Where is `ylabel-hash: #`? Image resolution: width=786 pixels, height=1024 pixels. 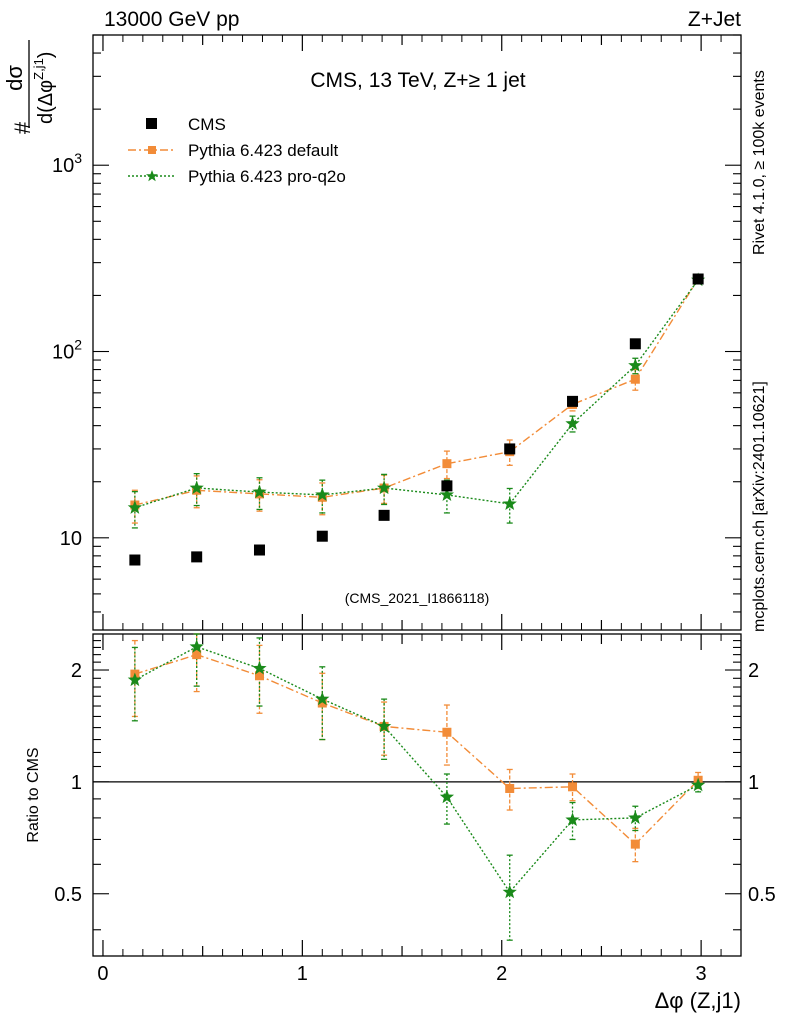 ylabel-hash: # is located at coordinates (22, 127).